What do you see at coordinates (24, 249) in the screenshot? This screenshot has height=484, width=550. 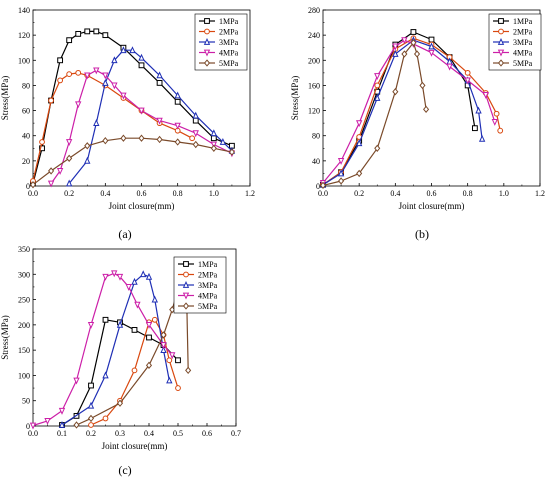 I see `panel-c-y-tick-label: 350` at bounding box center [24, 249].